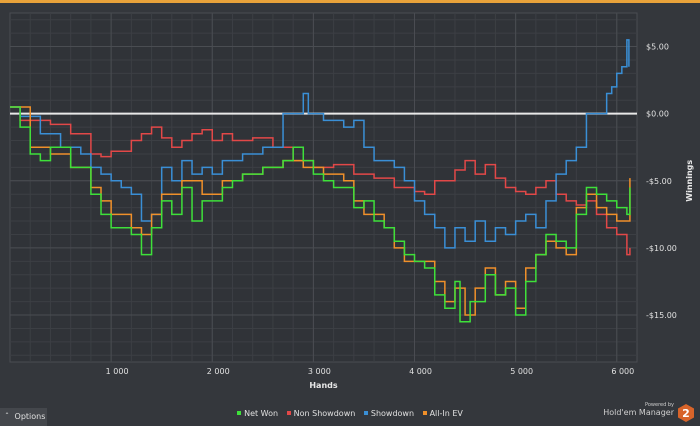  Describe the element at coordinates (324, 413) in the screenshot. I see `legend-label: Non Showdown` at that location.